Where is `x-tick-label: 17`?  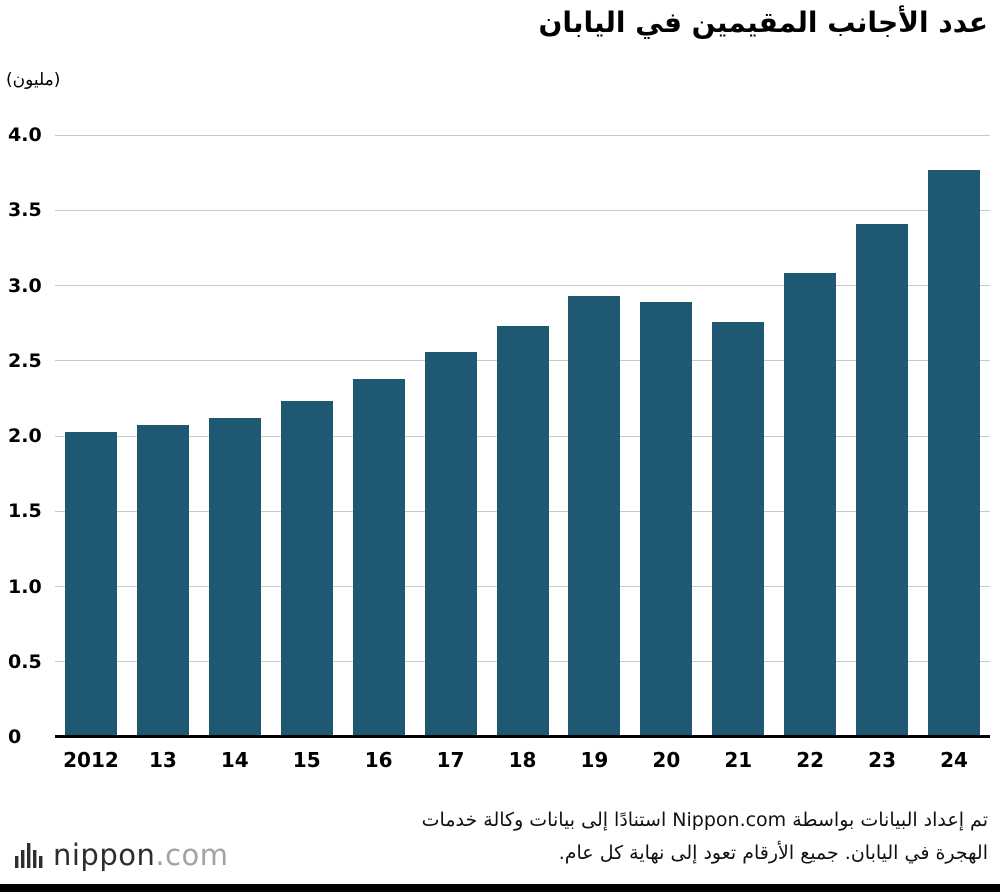 x-tick-label: 17 is located at coordinates (450, 760).